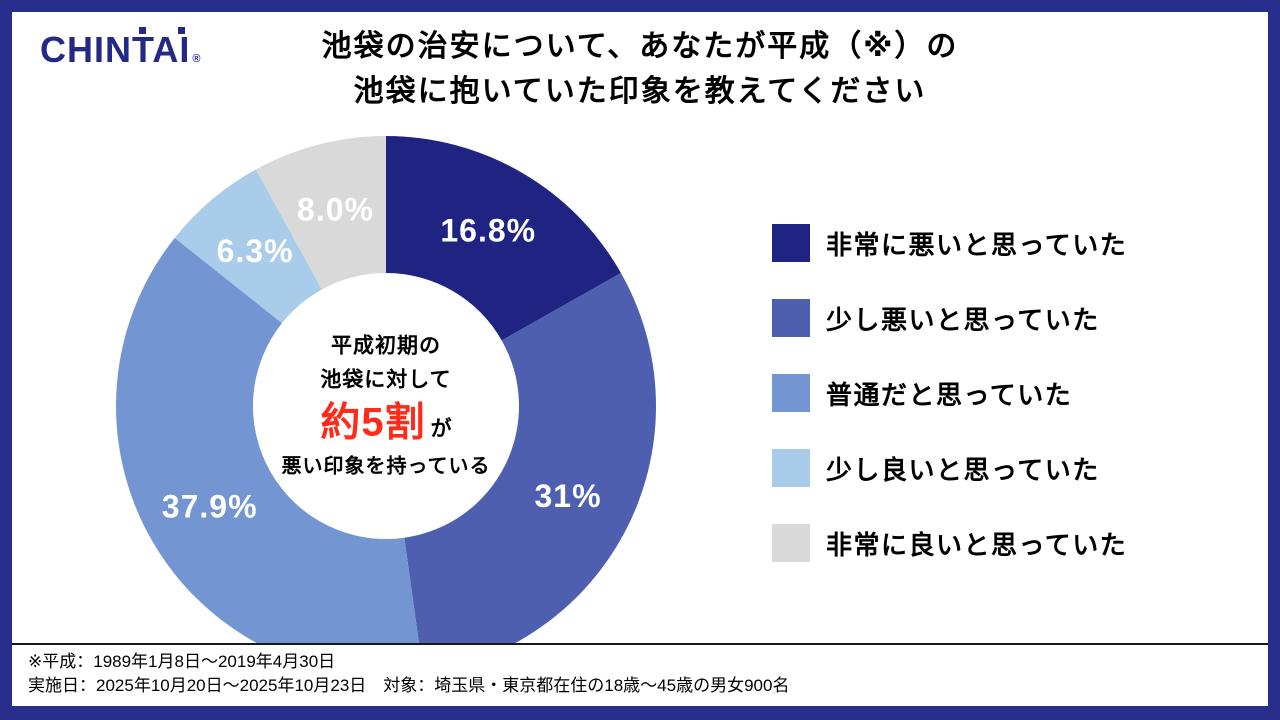 The width and height of the screenshot is (1280, 720). I want to click on legend-item-5: 非常に良いと思っていた, so click(949, 543).